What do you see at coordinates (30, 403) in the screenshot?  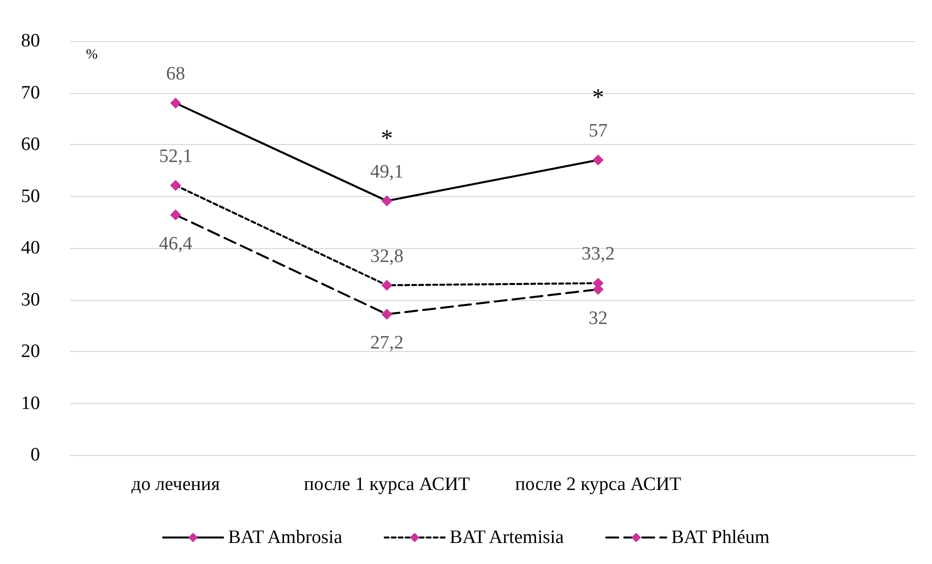 I see `y-tick-label: 10` at bounding box center [30, 403].